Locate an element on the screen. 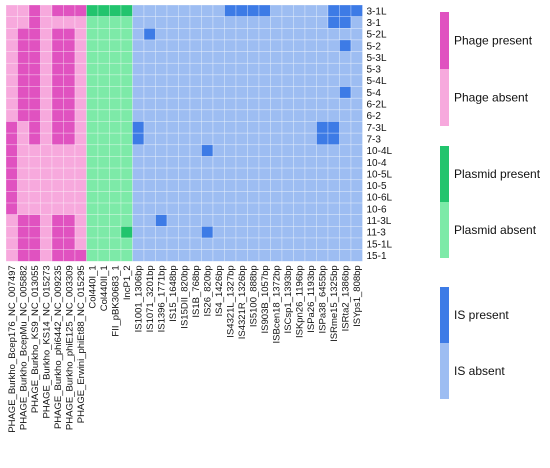  row-label: 5-4L is located at coordinates (377, 81).